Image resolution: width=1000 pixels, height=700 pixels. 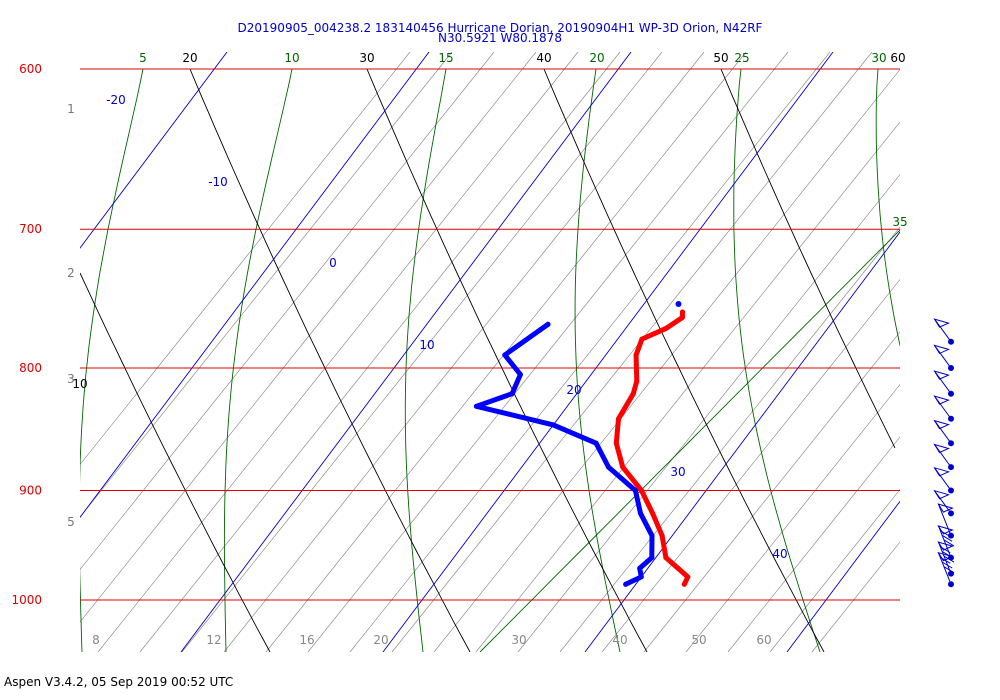 What do you see at coordinates (30, 229) in the screenshot?
I see `isobar-label: 700` at bounding box center [30, 229].